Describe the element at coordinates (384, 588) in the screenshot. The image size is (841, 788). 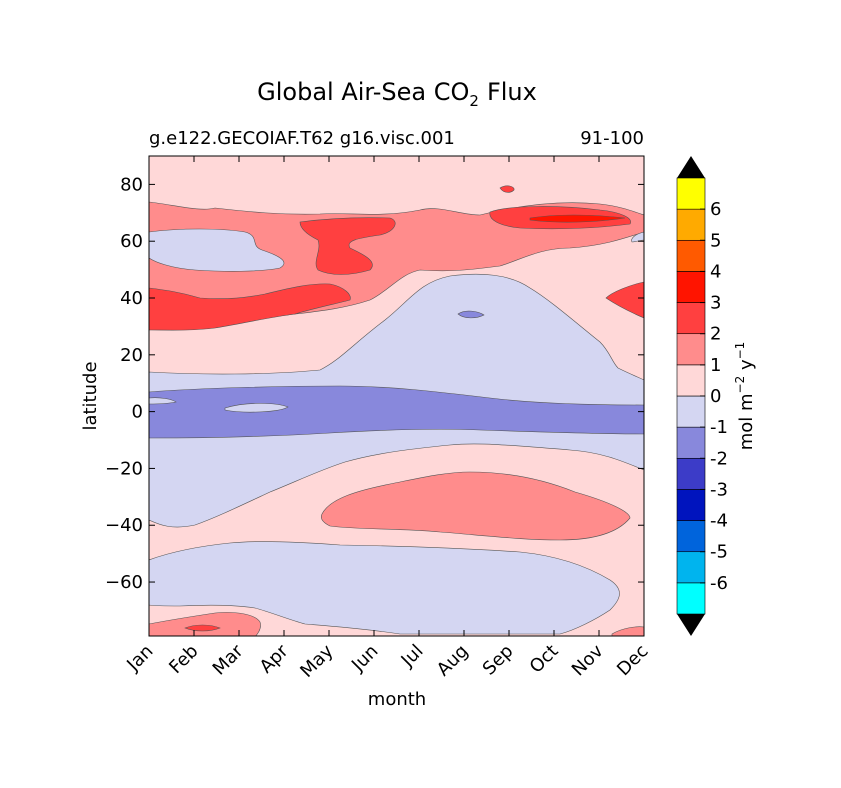
I see `contour-band-southern-blue` at that location.